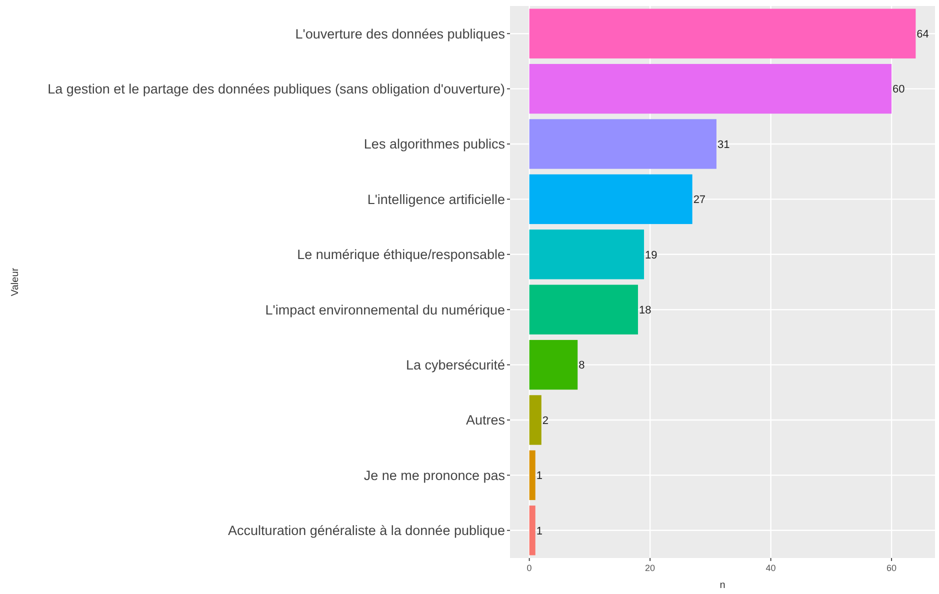  What do you see at coordinates (581, 366) in the screenshot?
I see `data-label: 8` at bounding box center [581, 366].